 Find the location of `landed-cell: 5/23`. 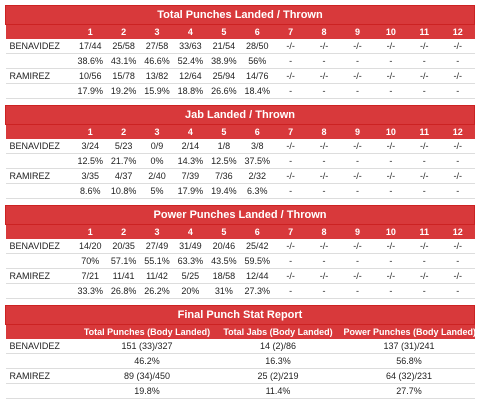

landed-cell: 5/23 is located at coordinates (123, 146).